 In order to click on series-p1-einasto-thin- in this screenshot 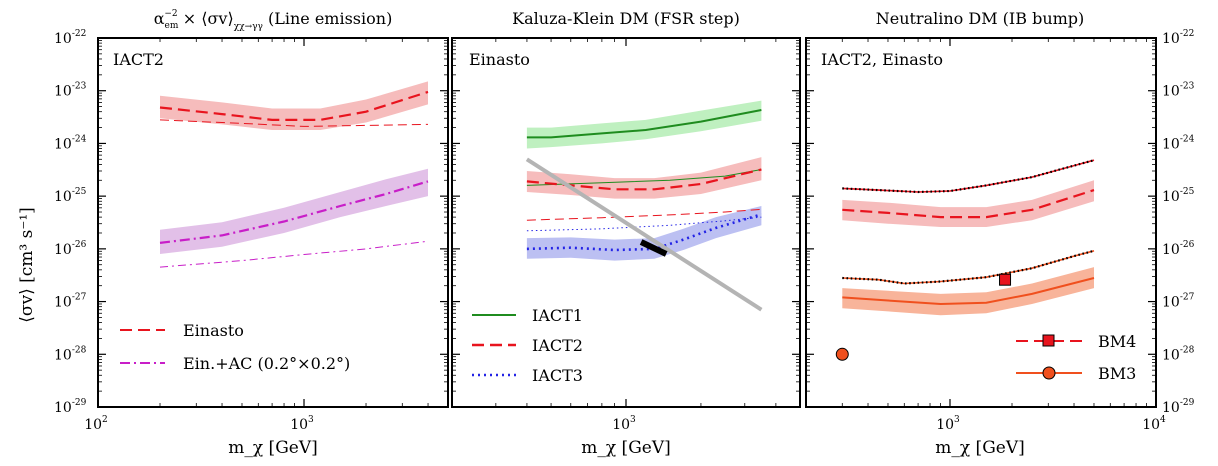, I will do `click(294, 123)`.